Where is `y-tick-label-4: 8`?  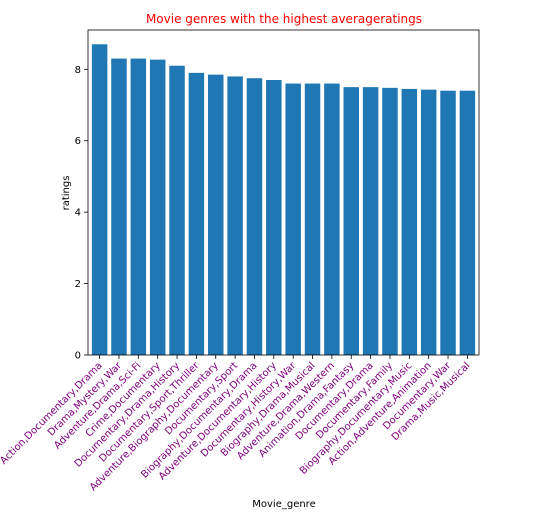
y-tick-label-4: 8 is located at coordinates (78, 70).